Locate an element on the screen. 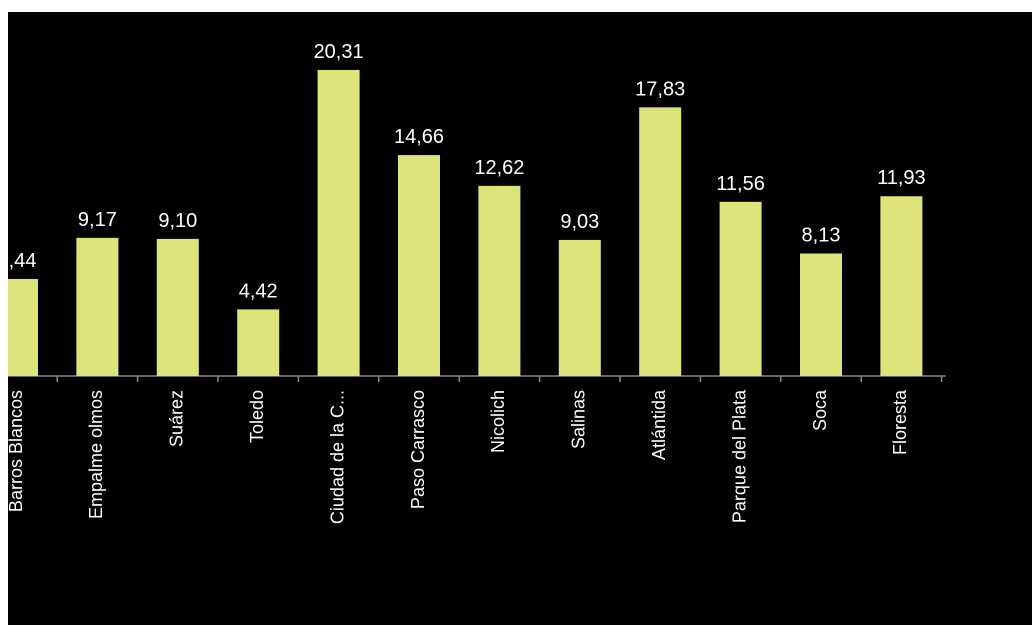  value-label: 9,10 is located at coordinates (177, 221).